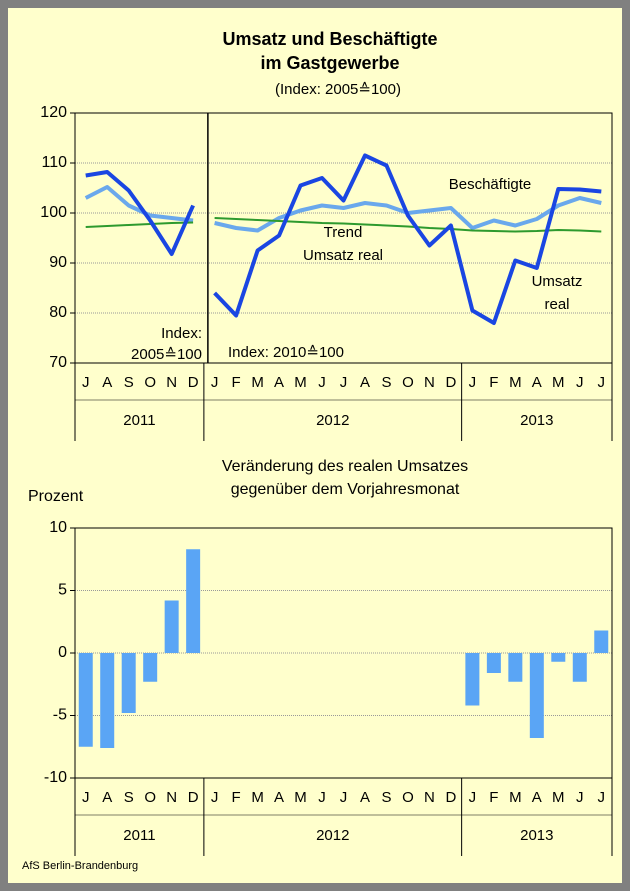 Image resolution: width=630 pixels, height=891 pixels. What do you see at coordinates (181, 333) in the screenshot?
I see `annotation: Index:` at bounding box center [181, 333].